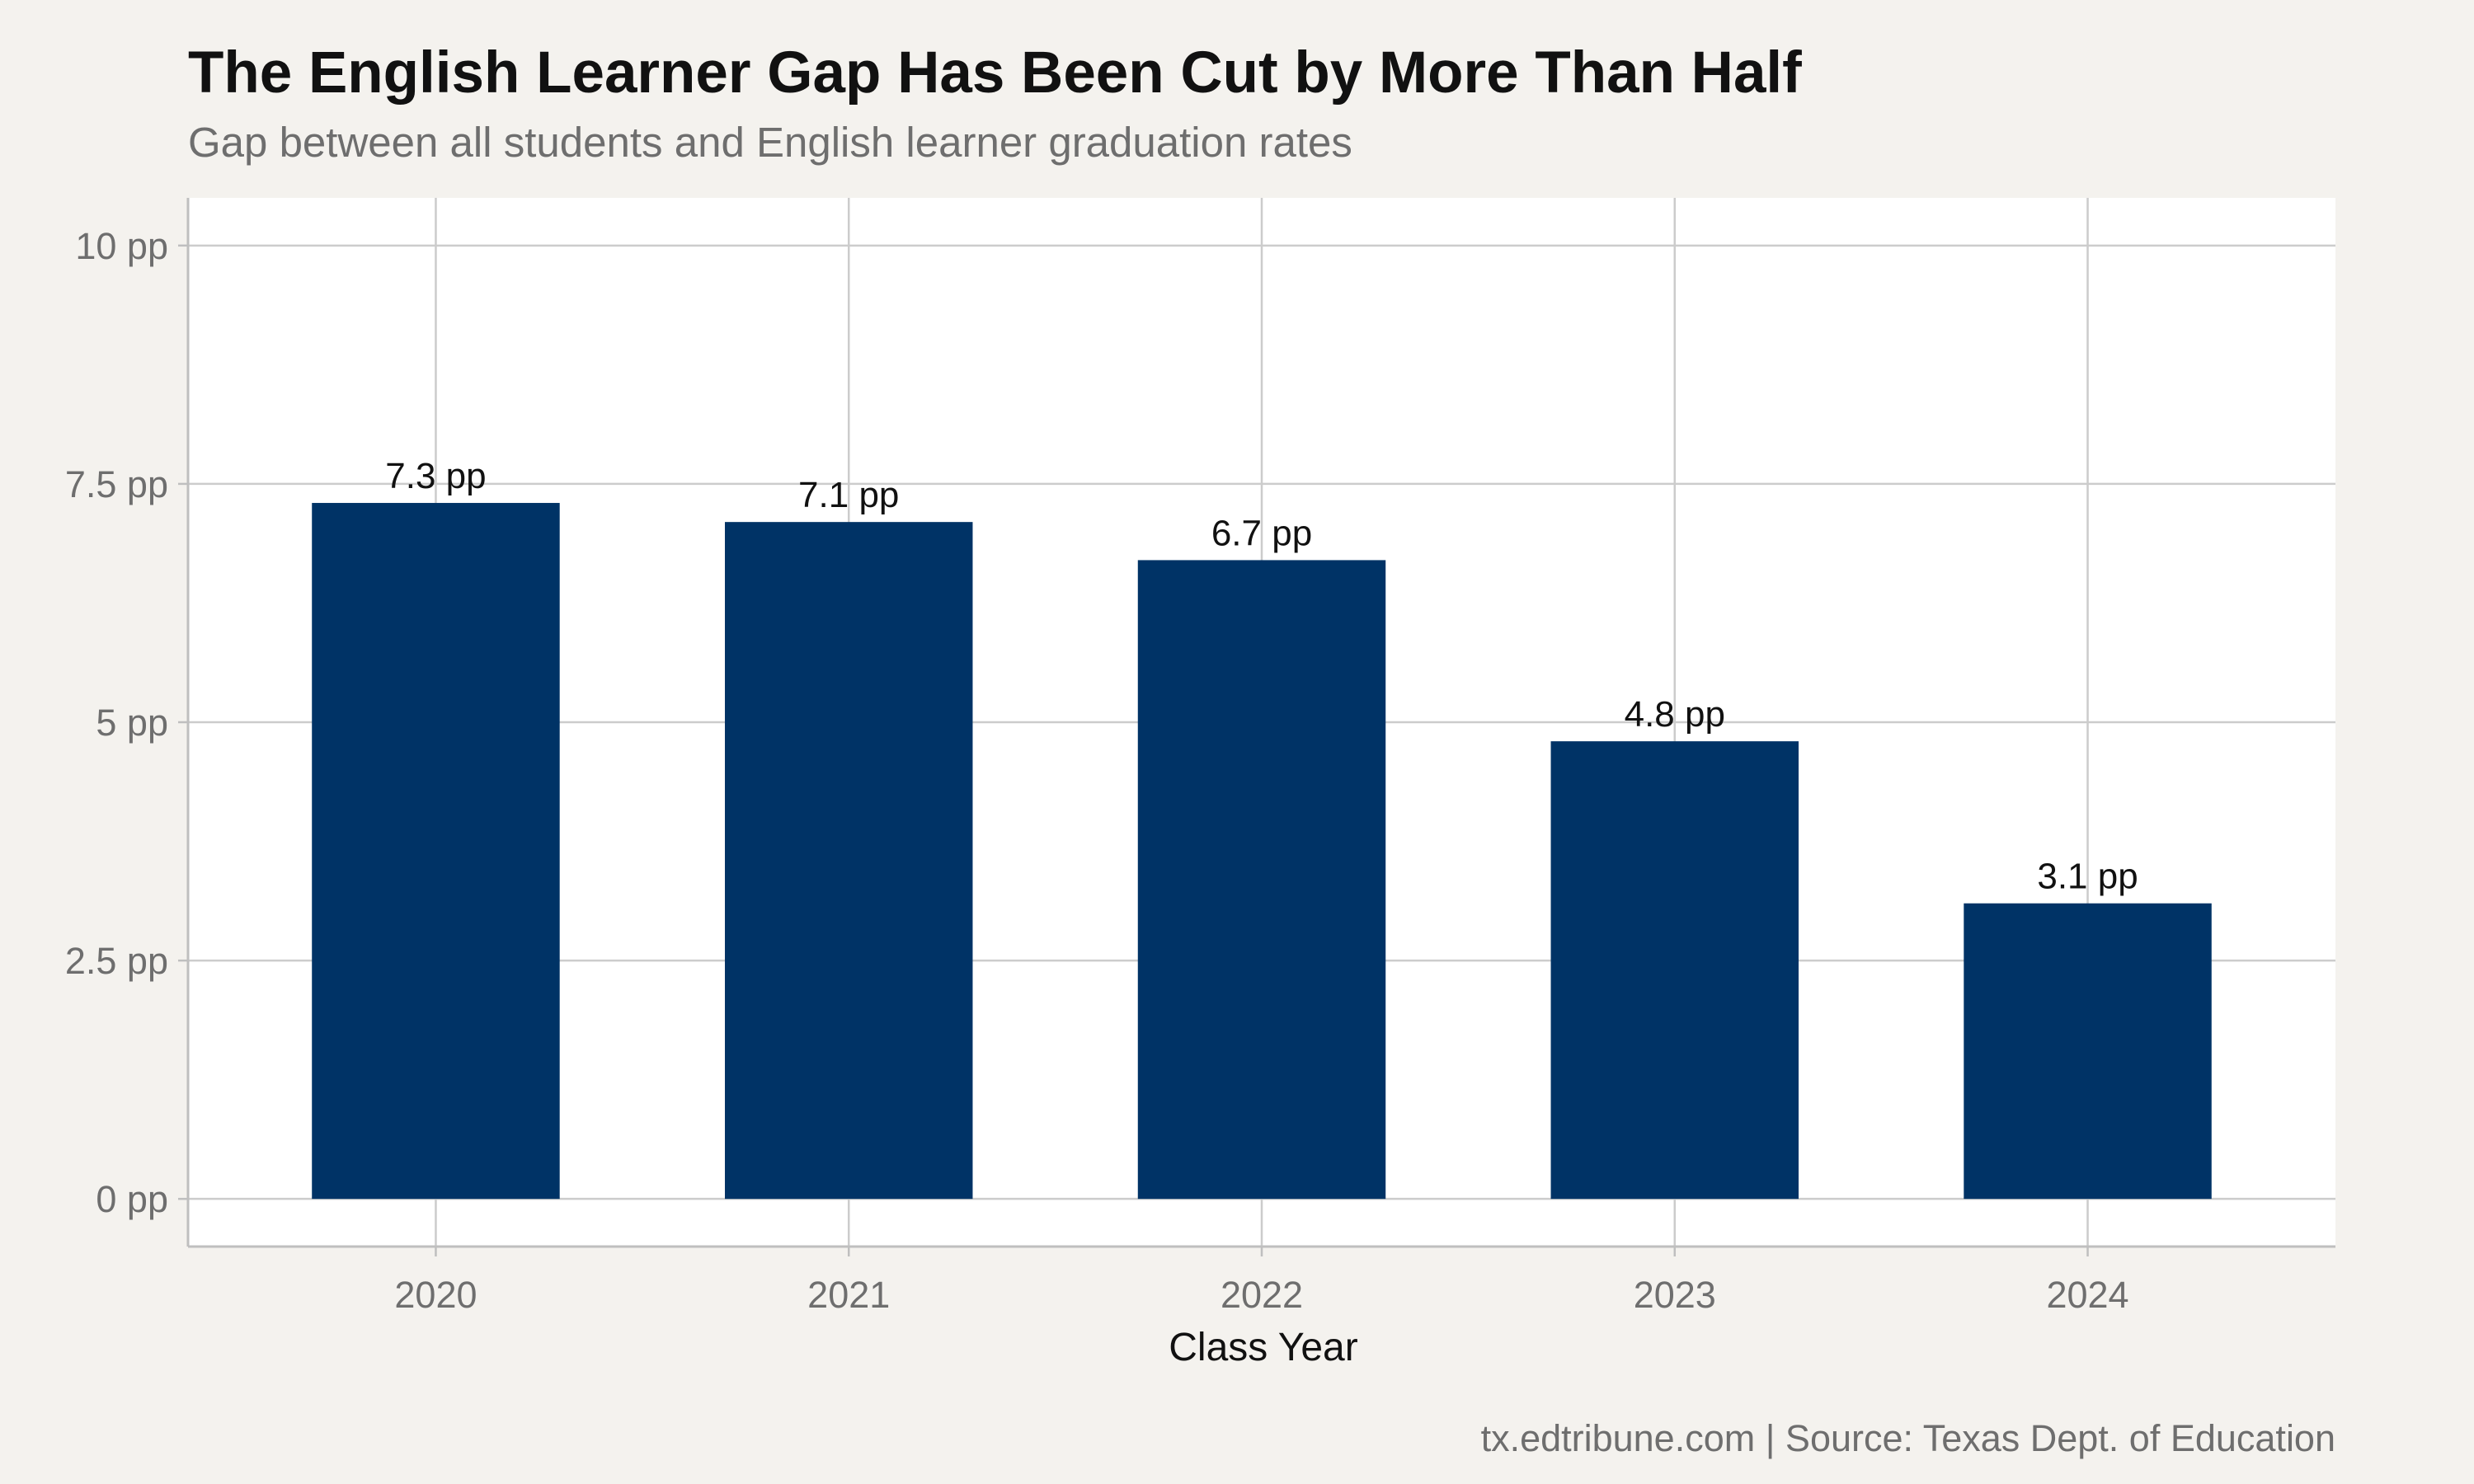 The height and width of the screenshot is (1484, 2474). What do you see at coordinates (1261, 880) in the screenshot?
I see `bar-2022` at bounding box center [1261, 880].